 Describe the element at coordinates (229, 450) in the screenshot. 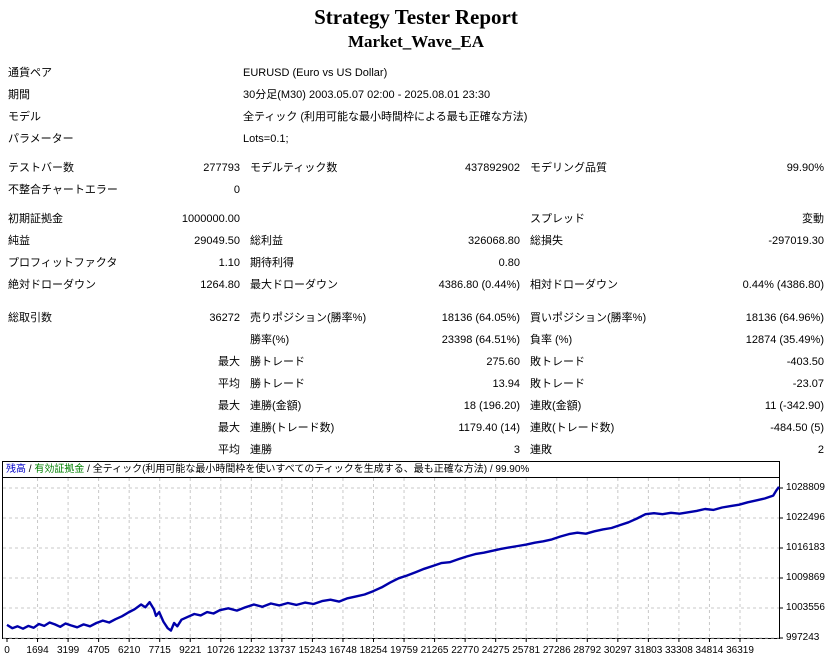

I see `stat-value-1: 平均` at that location.